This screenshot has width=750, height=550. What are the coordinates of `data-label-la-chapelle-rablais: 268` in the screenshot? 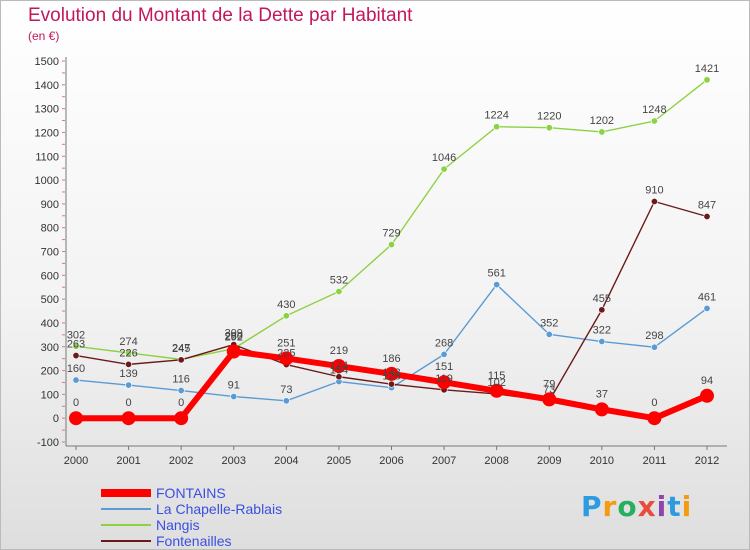 It's located at (444, 343).